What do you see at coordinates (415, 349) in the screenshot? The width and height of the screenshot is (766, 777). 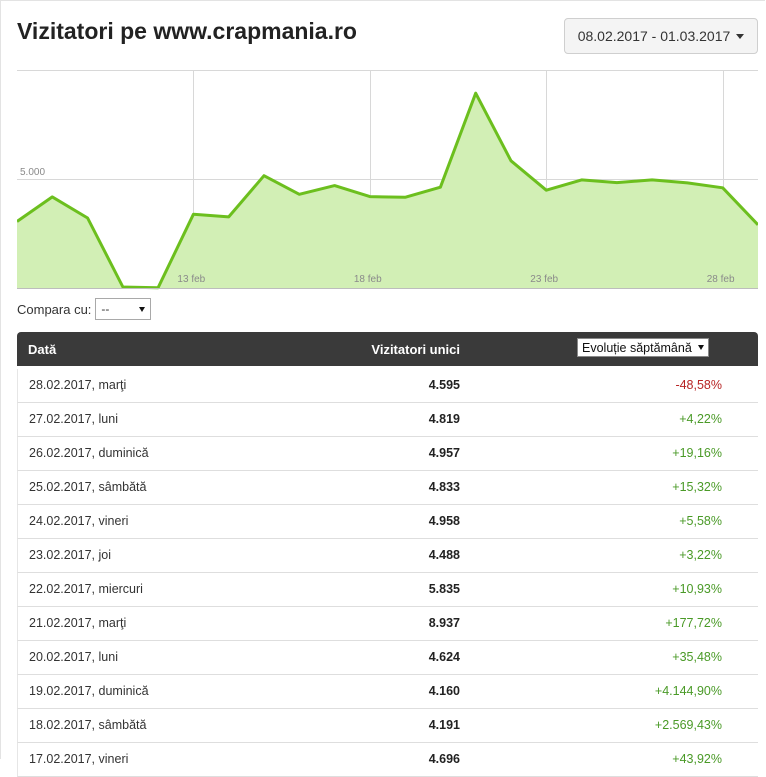 I see `column-header-visitors: Vizitatori unici` at bounding box center [415, 349].